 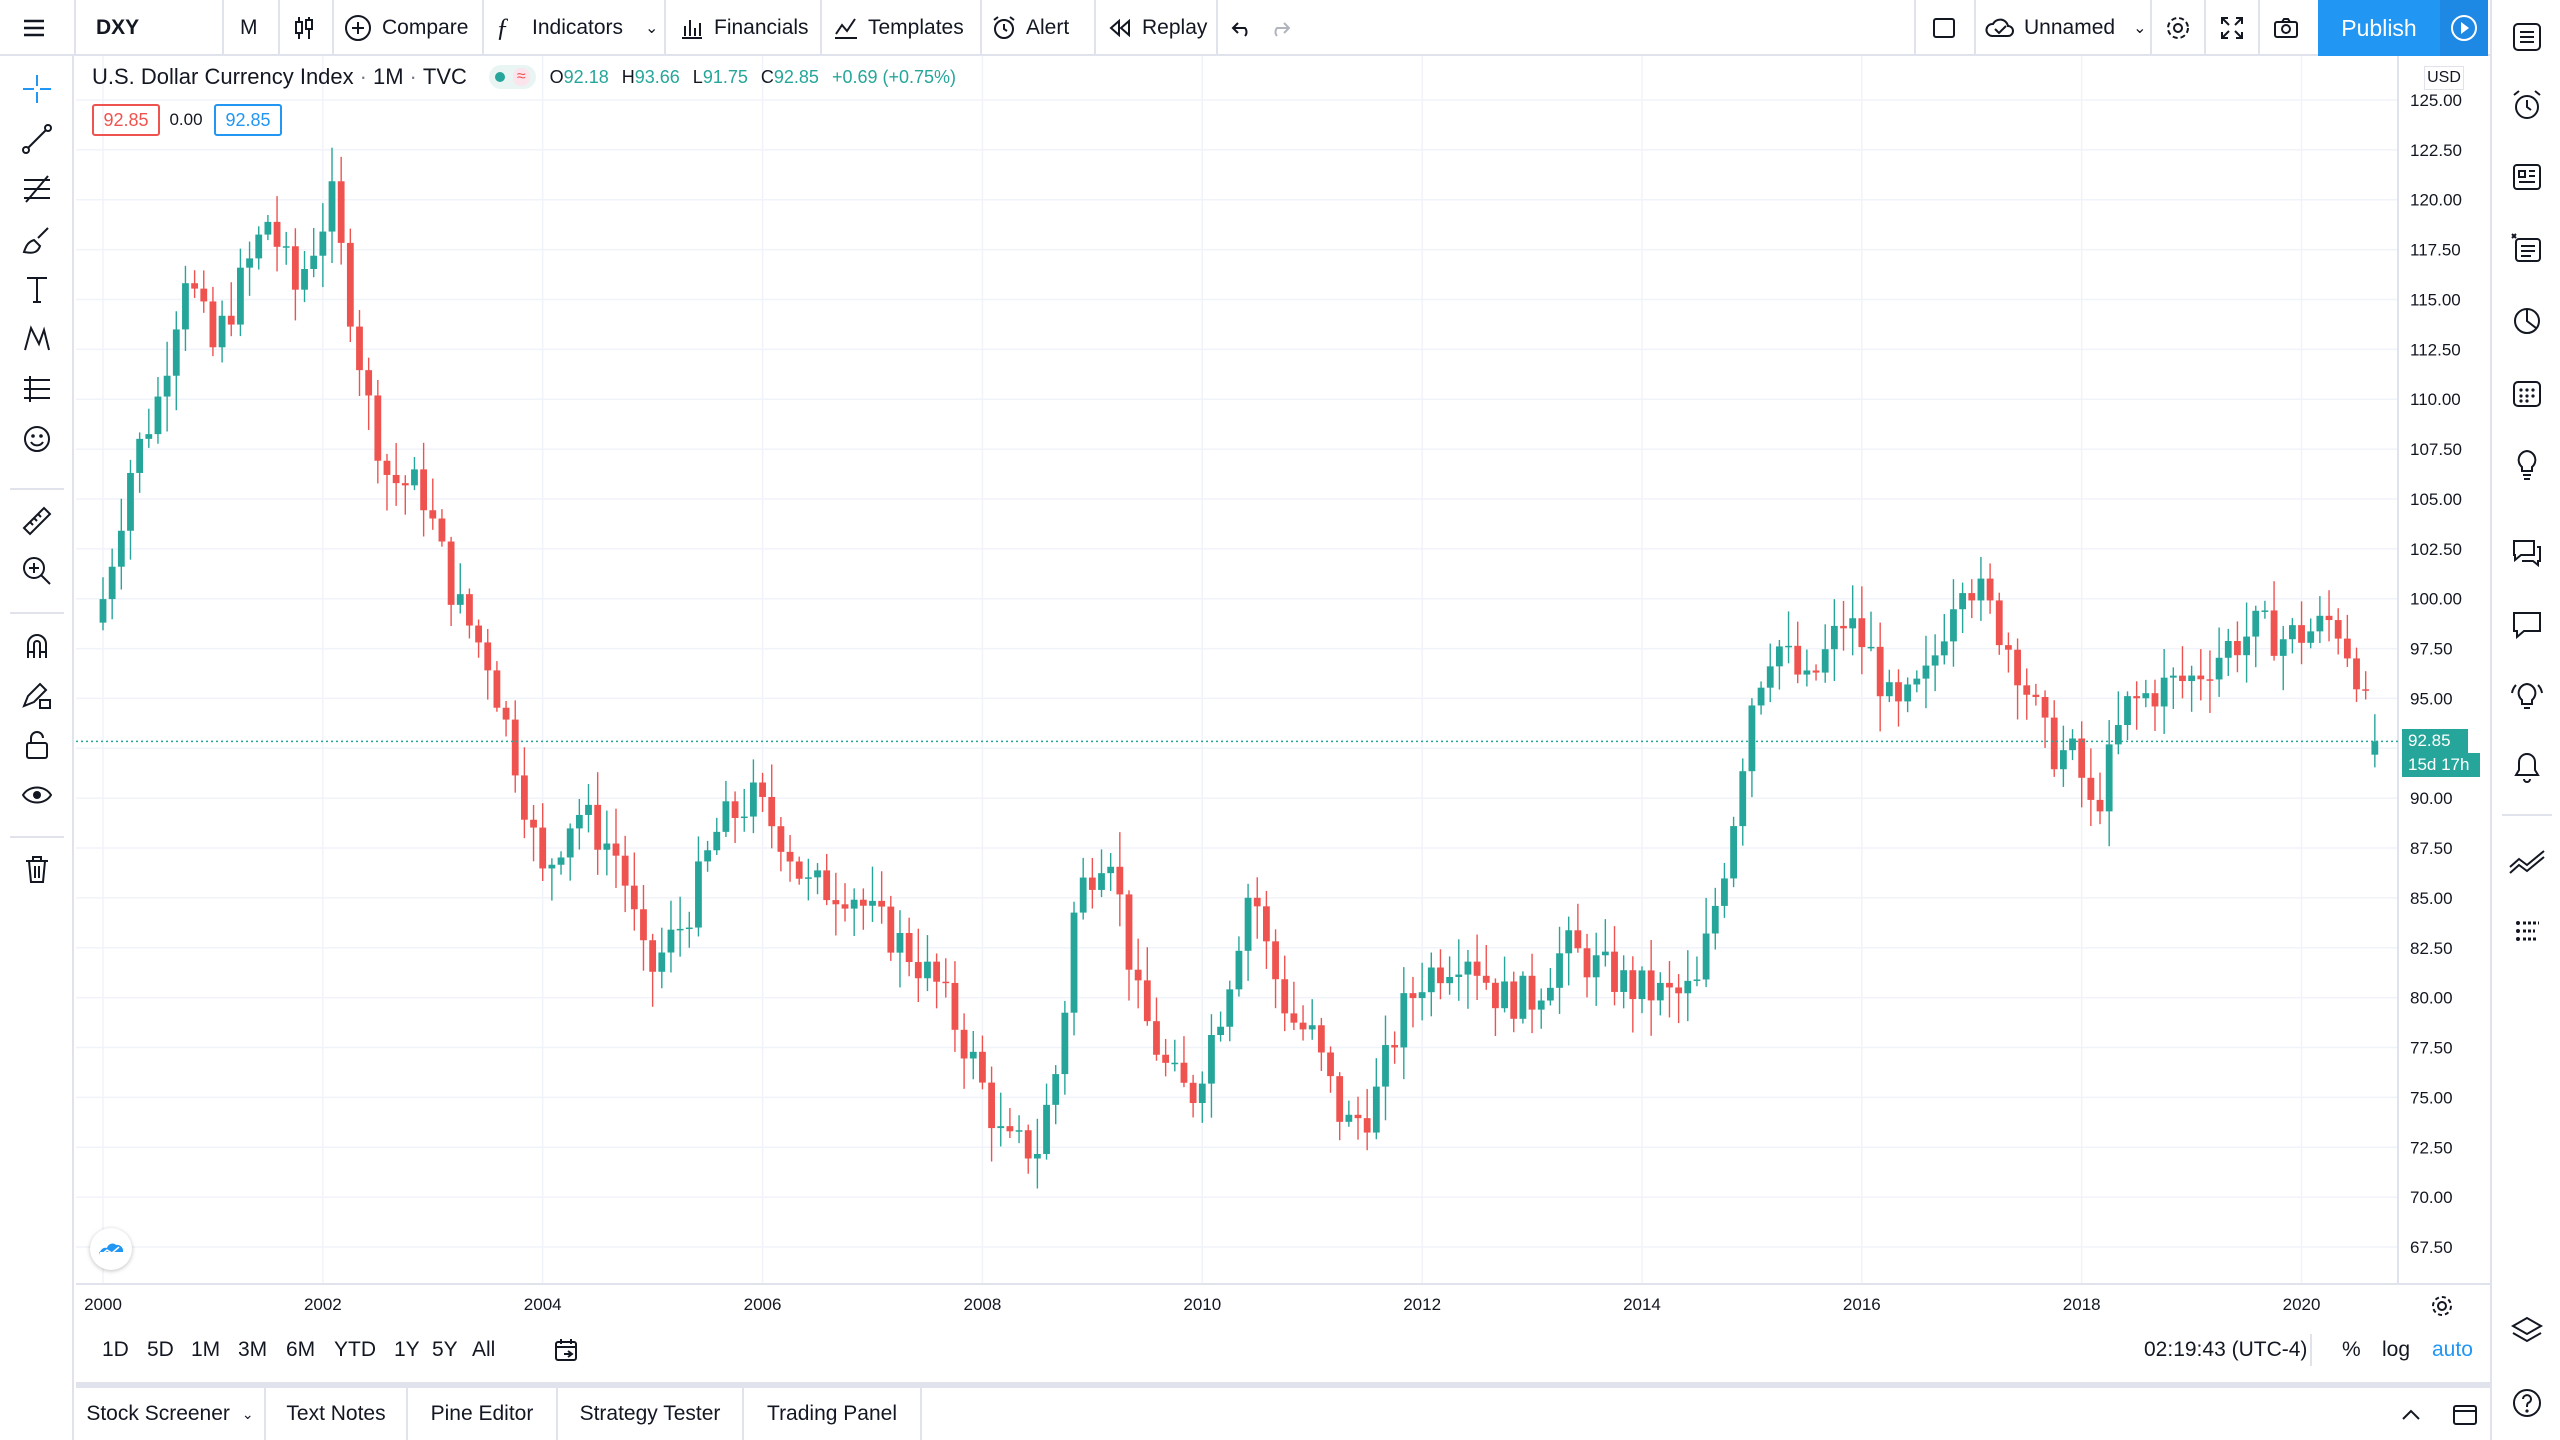 What do you see at coordinates (223, 76) in the screenshot?
I see `symbol-title: U.S. Dollar Currency Index` at bounding box center [223, 76].